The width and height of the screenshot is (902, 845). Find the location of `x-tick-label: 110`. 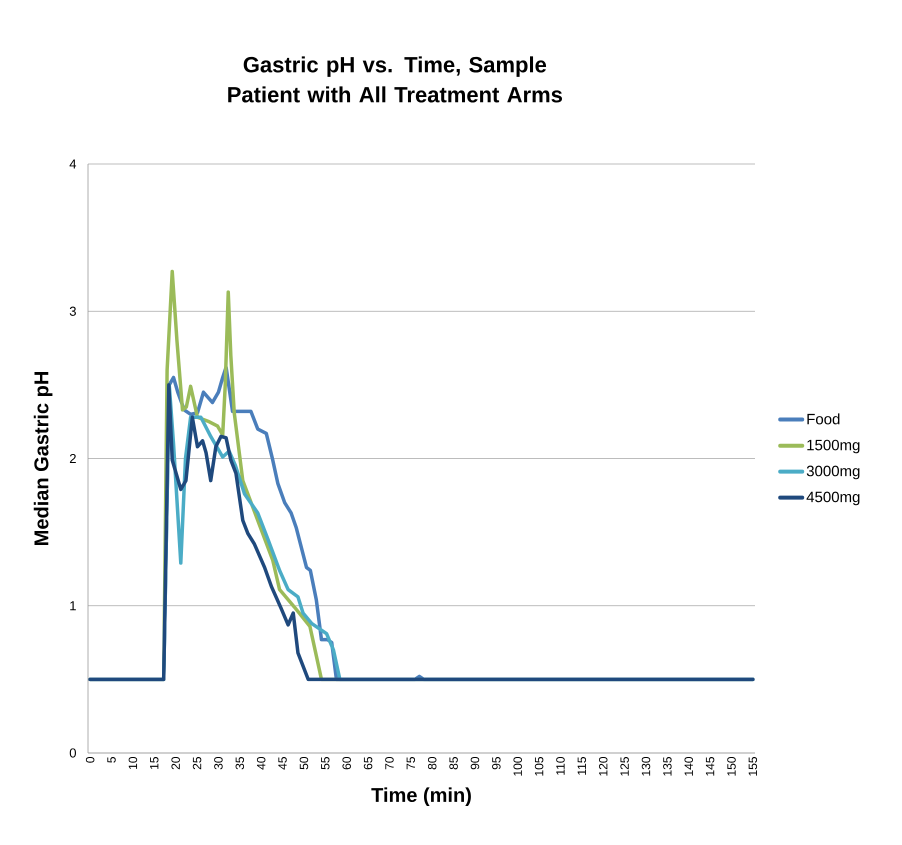

x-tick-label: 110 is located at coordinates (560, 765).